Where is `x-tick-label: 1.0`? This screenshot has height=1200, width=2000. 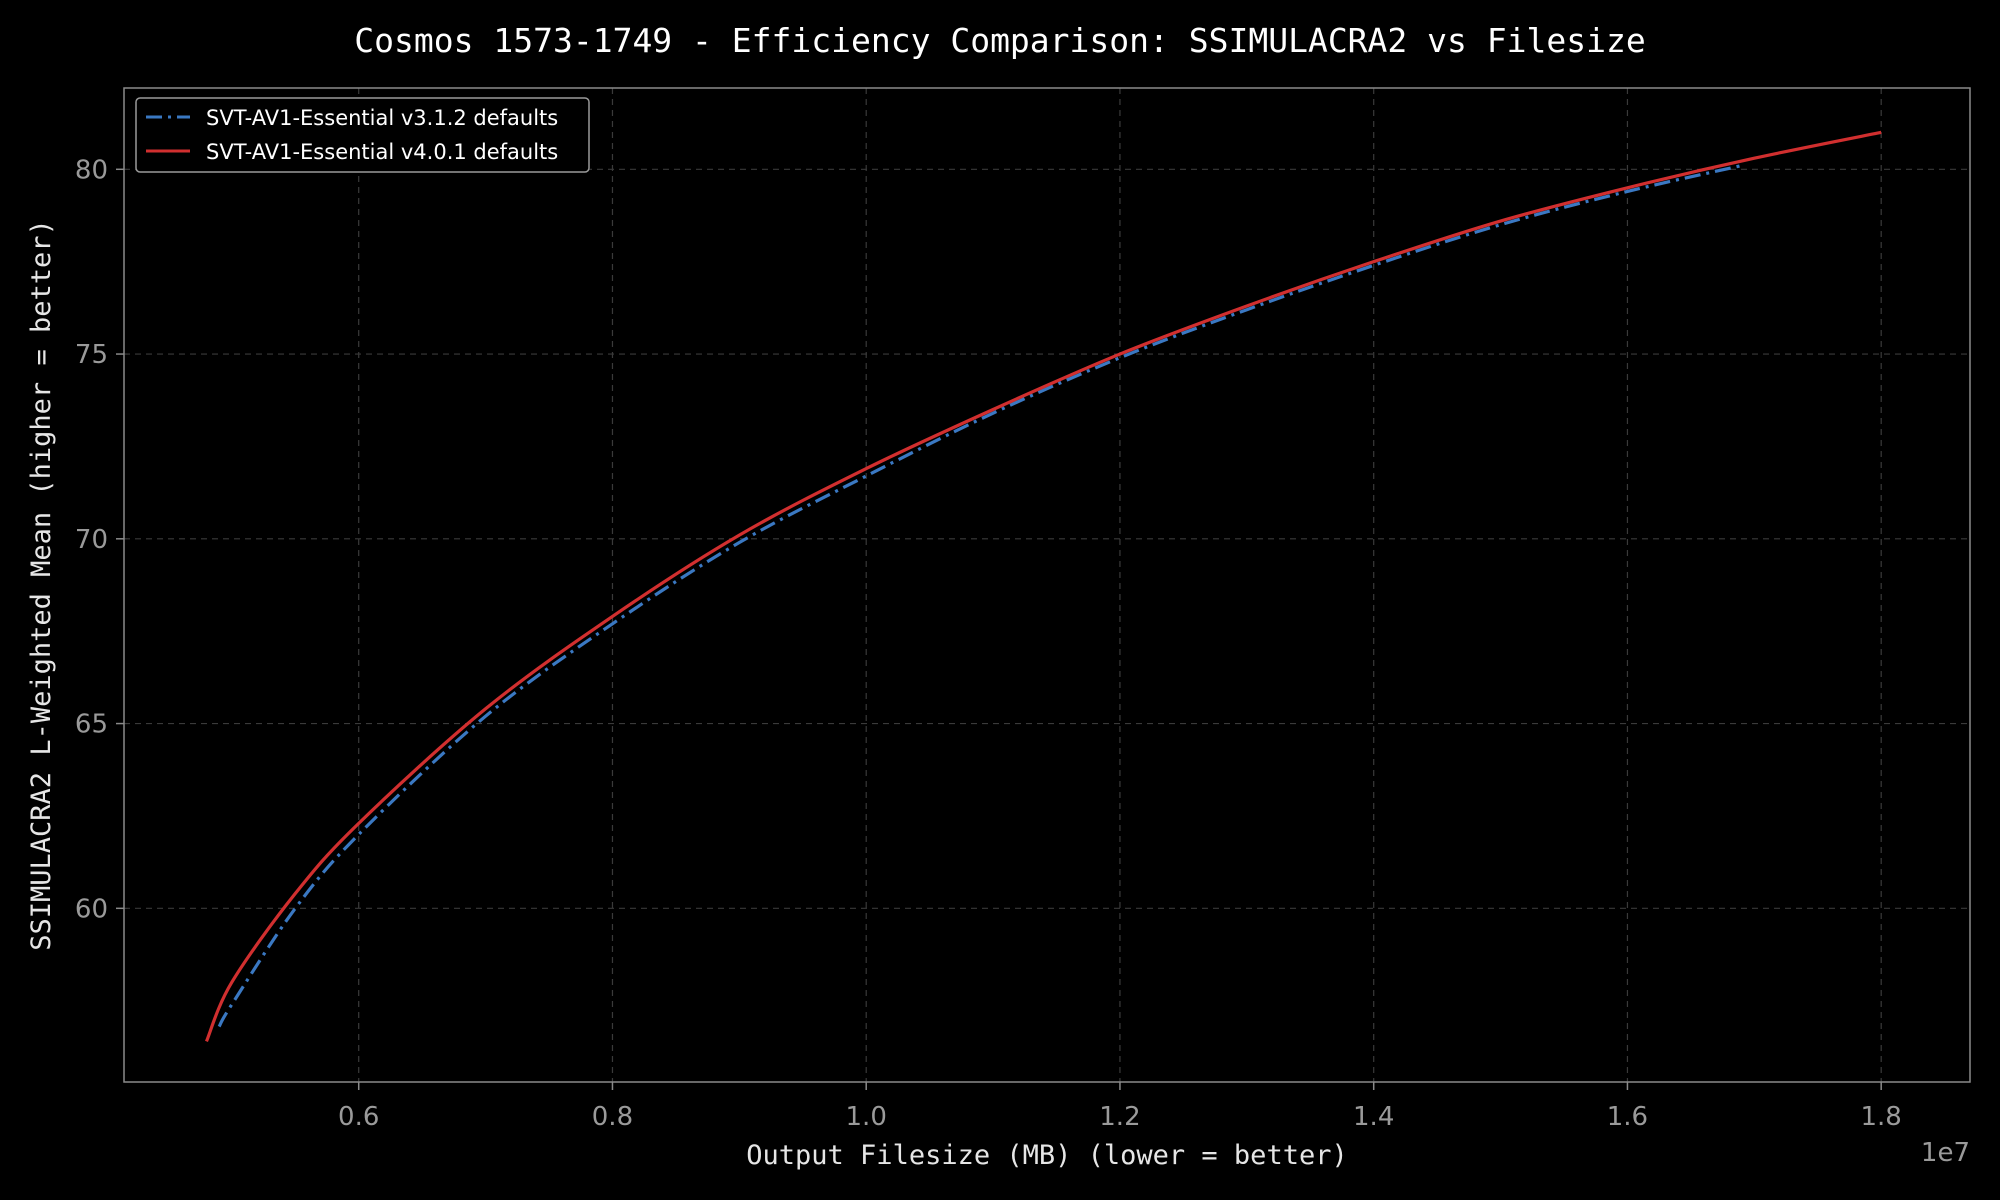 x-tick-label: 1.0 is located at coordinates (866, 1117).